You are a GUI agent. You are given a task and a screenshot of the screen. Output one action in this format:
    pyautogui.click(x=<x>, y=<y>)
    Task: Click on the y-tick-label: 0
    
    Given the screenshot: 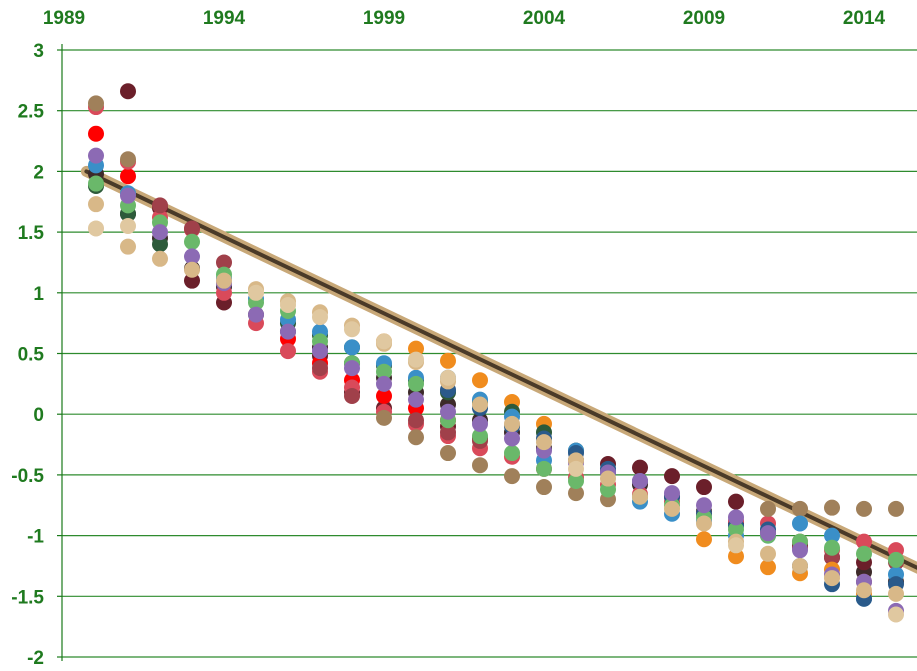 What is the action you would take?
    pyautogui.click(x=38, y=415)
    